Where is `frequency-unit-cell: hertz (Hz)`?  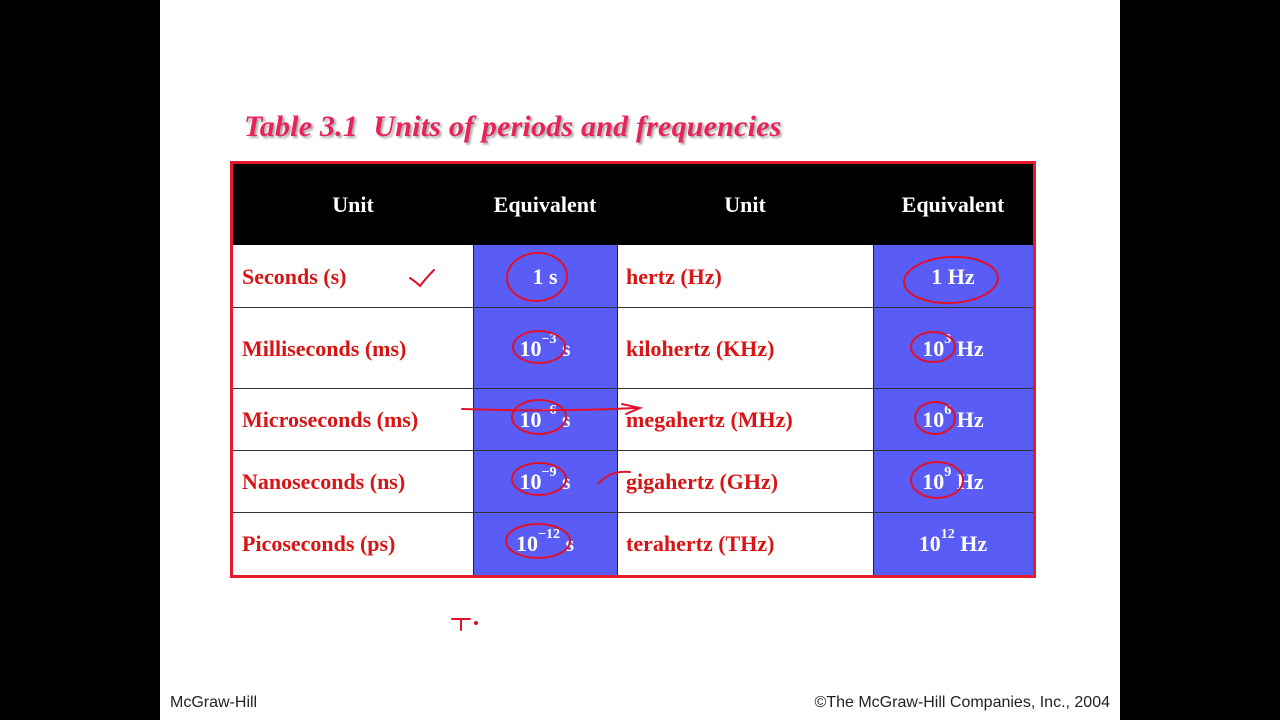 frequency-unit-cell: hertz (Hz) is located at coordinates (745, 276).